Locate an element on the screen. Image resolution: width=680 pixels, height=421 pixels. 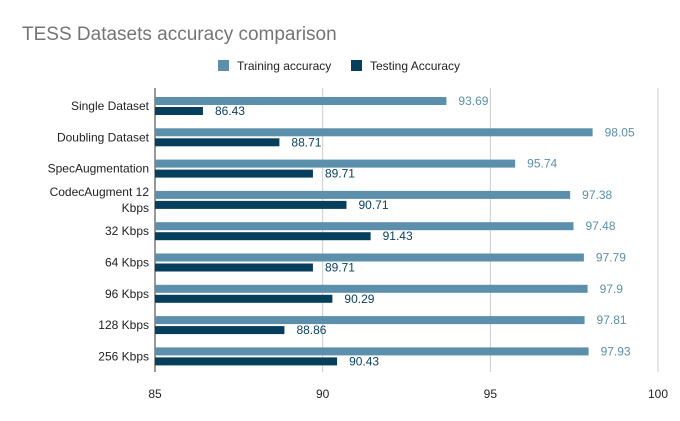
legend-label: Testing Accuracy is located at coordinates (415, 66).